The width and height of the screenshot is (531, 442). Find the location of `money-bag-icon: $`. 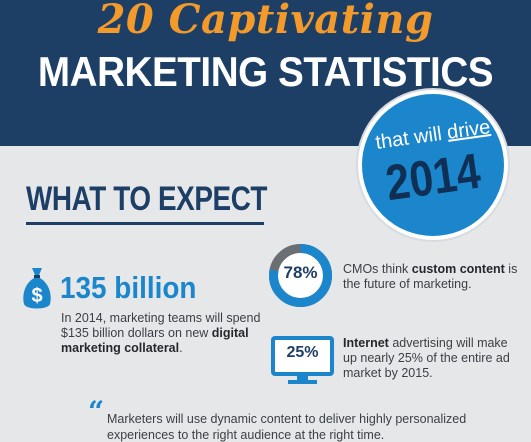

money-bag-icon: $ is located at coordinates (37, 288).